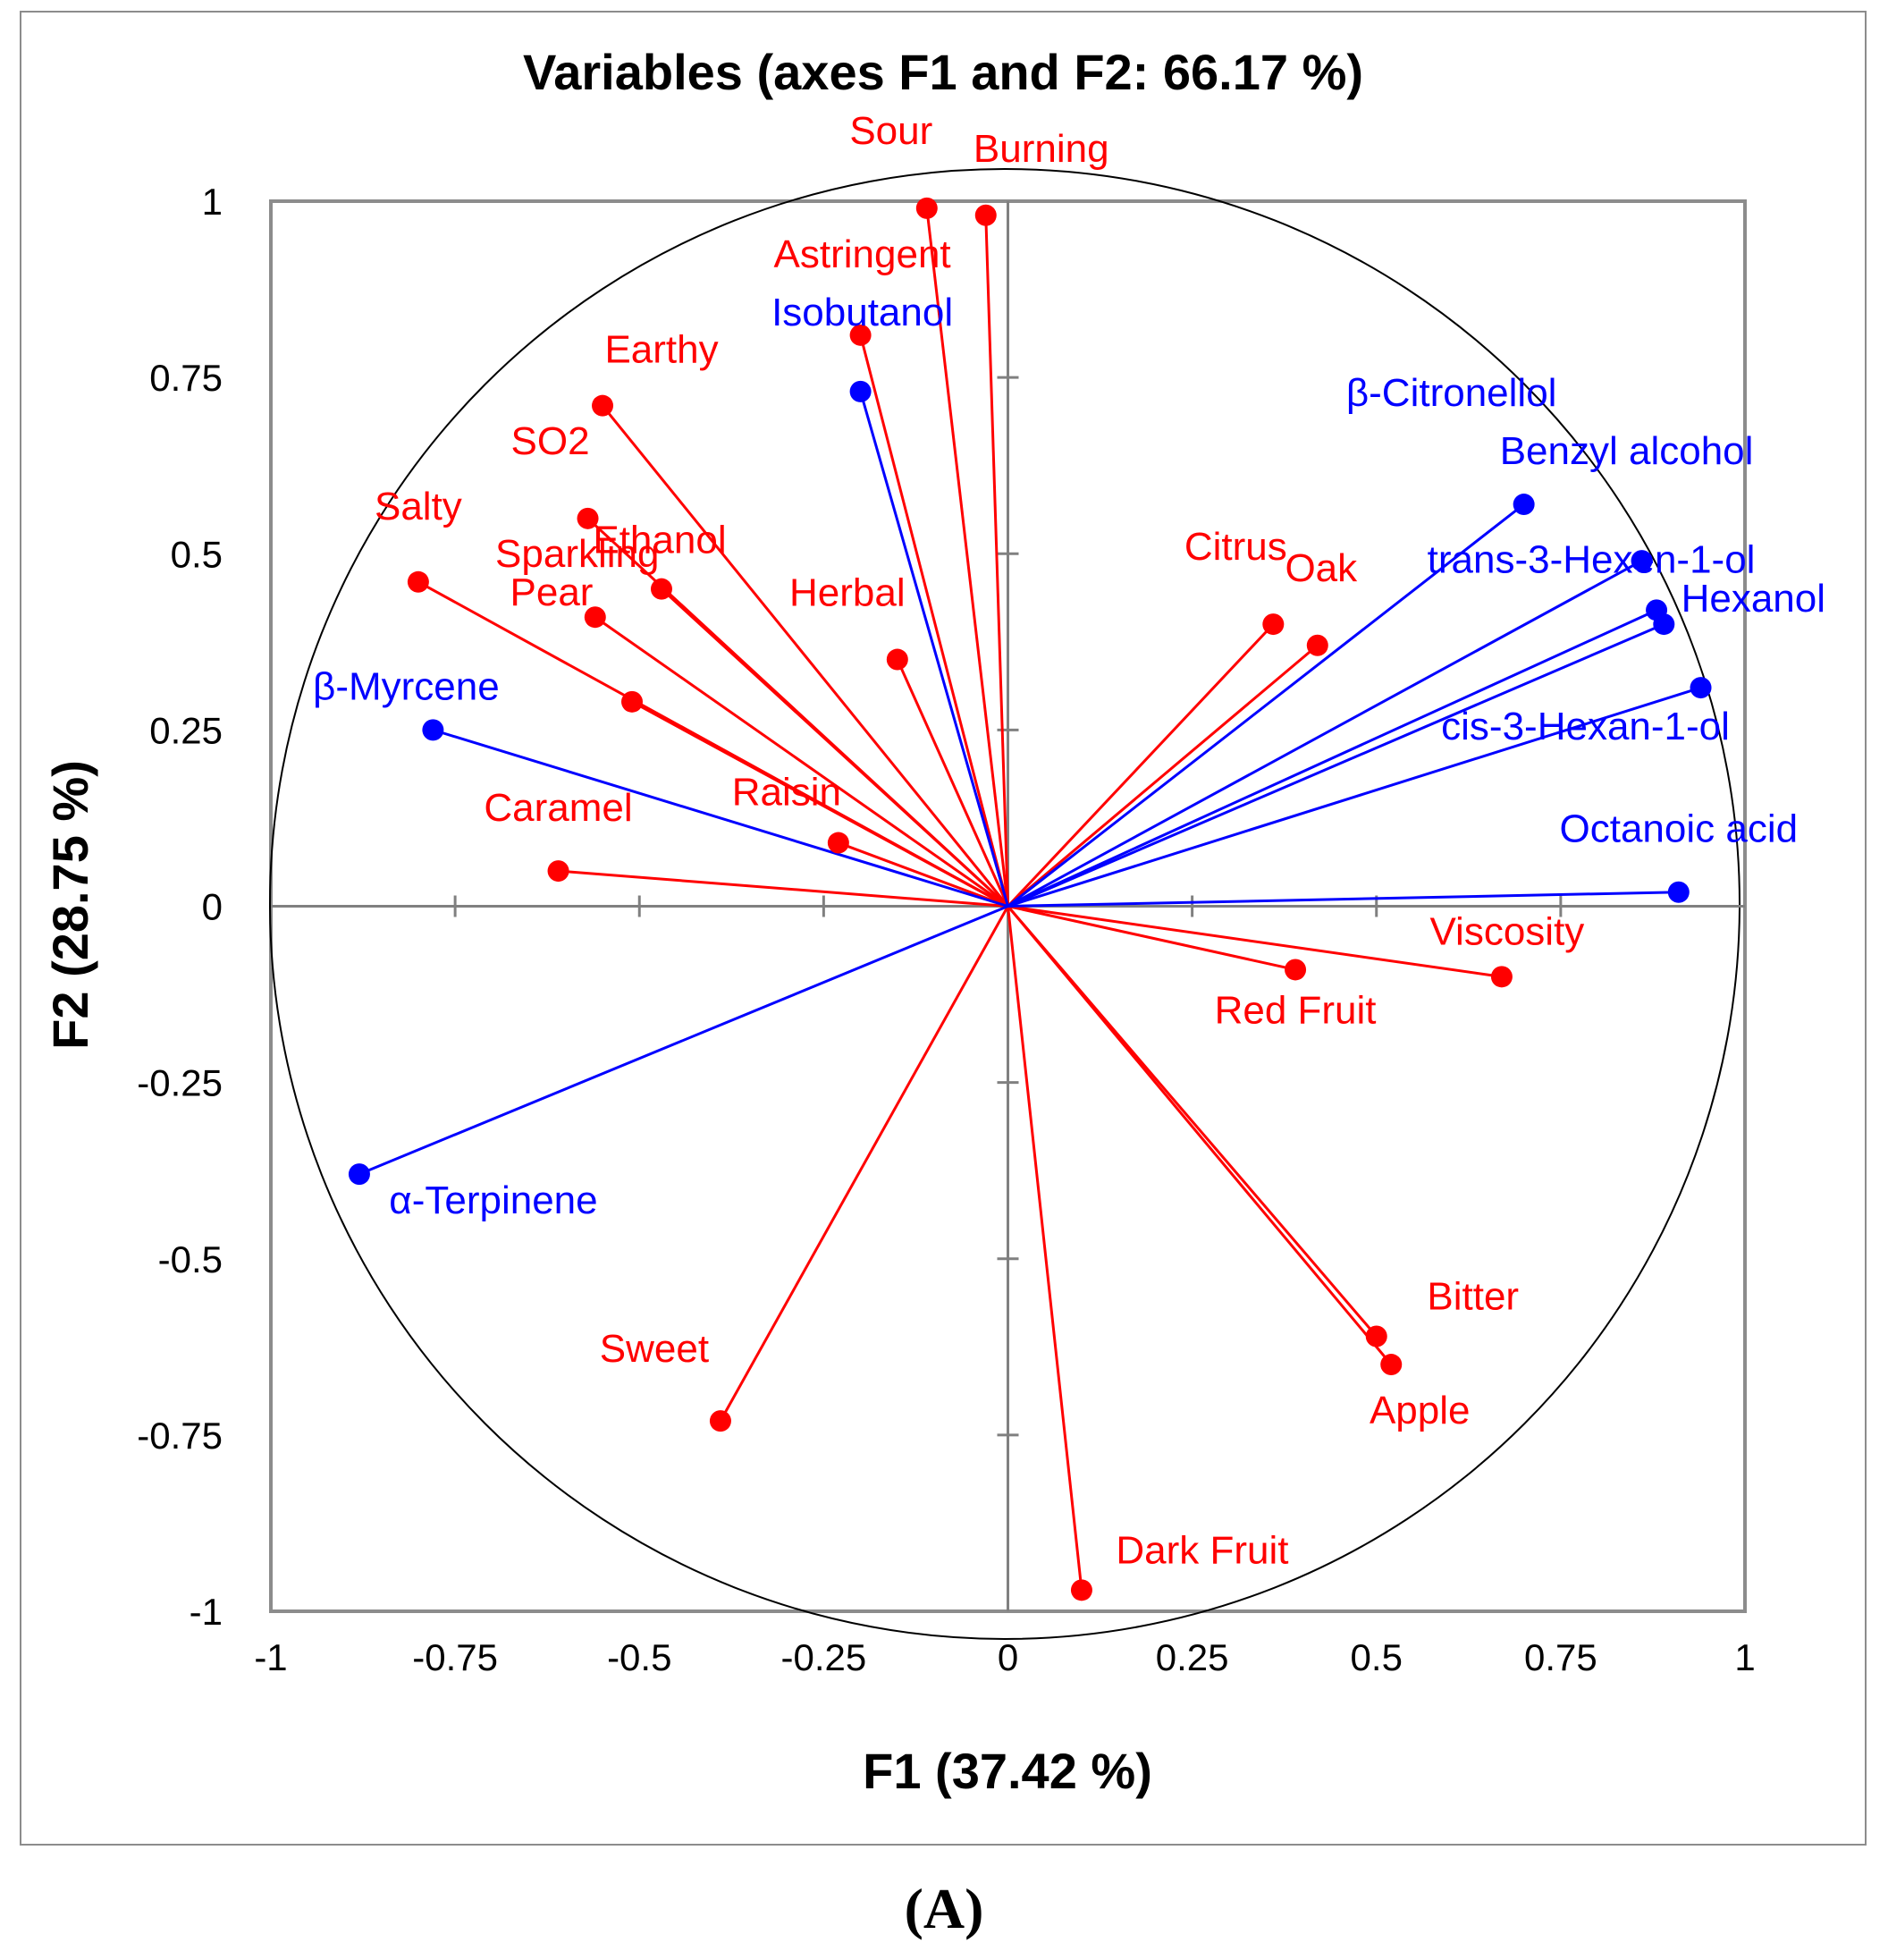  Describe the element at coordinates (1744, 1657) in the screenshot. I see `x-tick-label: 1` at that location.